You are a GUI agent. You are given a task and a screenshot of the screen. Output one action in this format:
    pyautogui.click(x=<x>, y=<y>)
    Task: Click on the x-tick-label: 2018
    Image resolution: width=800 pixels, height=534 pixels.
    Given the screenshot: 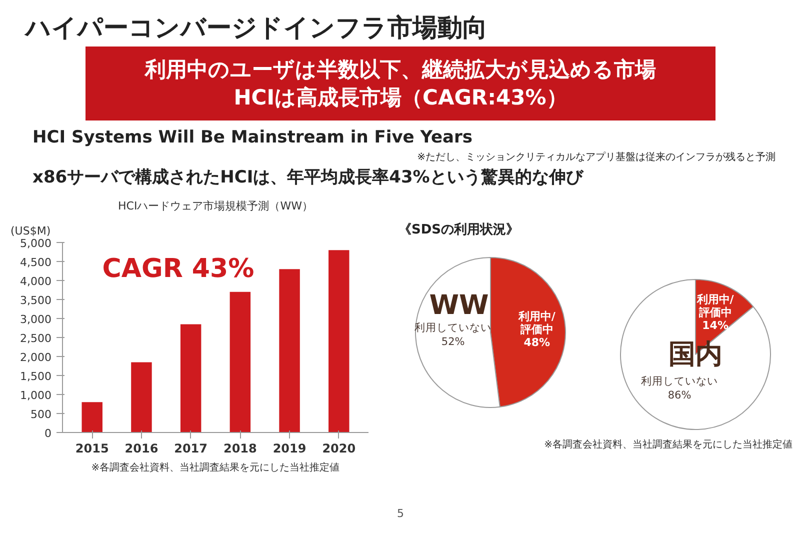 What is the action you would take?
    pyautogui.click(x=240, y=449)
    